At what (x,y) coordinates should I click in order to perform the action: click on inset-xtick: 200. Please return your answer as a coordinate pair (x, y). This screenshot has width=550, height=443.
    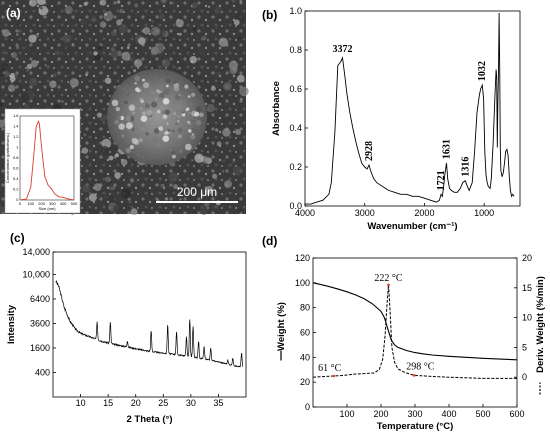
    Looking at the image, I should click on (41, 203).